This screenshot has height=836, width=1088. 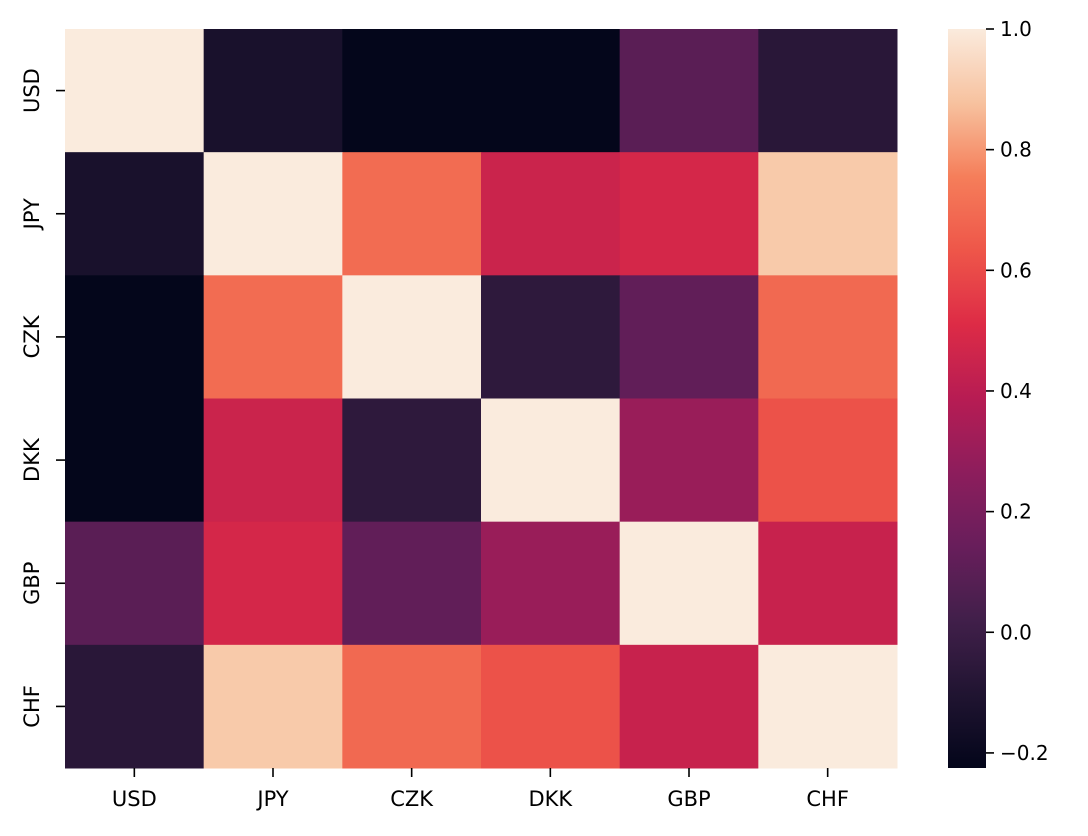 What do you see at coordinates (1016, 632) in the screenshot?
I see `colorbar-tick-label: 0.0` at bounding box center [1016, 632].